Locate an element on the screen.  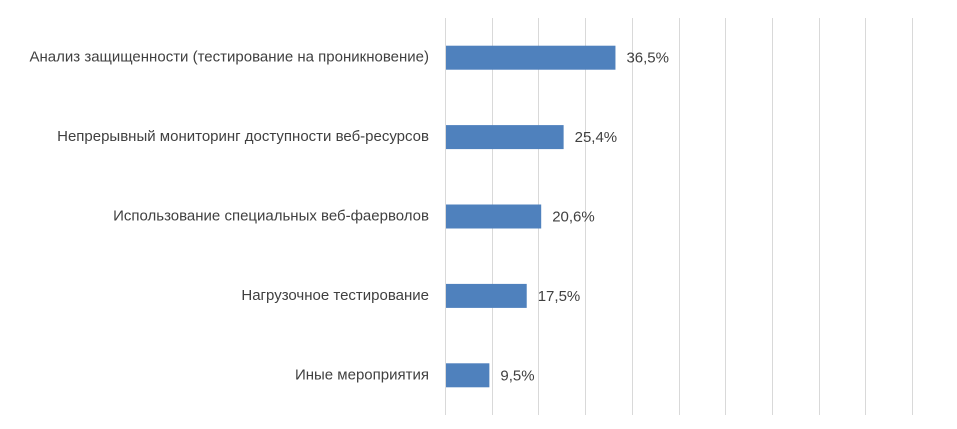
category-label: Нагрузочное тестирование is located at coordinates (335, 295).